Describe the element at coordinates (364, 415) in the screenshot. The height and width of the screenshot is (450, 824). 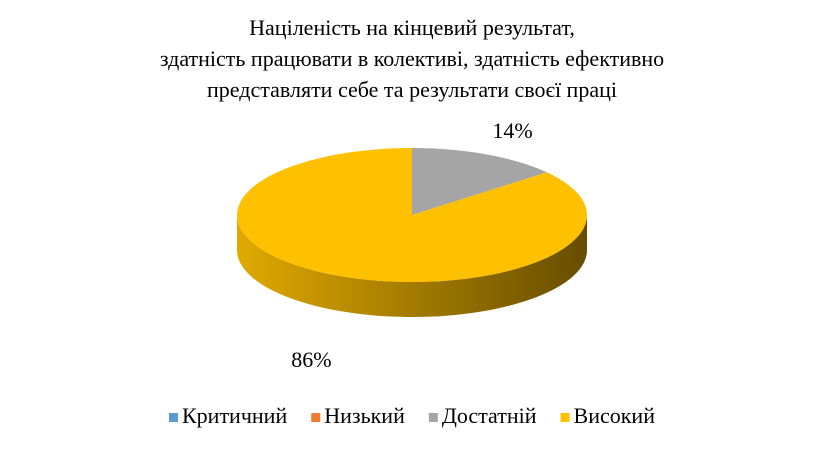
I see `legend-label: Низький` at that location.